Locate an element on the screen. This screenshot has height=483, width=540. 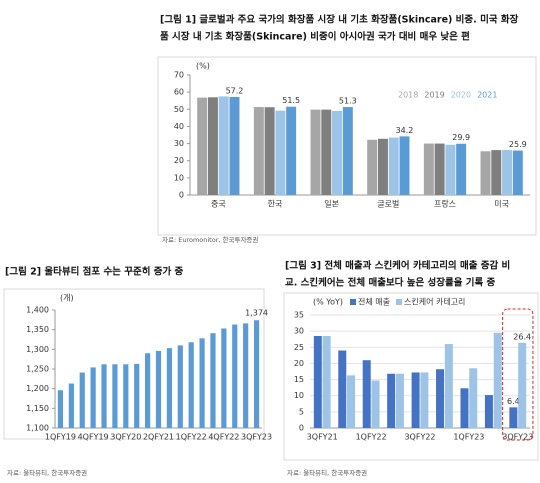
legend-label: 전체 매출 is located at coordinates (374, 302).